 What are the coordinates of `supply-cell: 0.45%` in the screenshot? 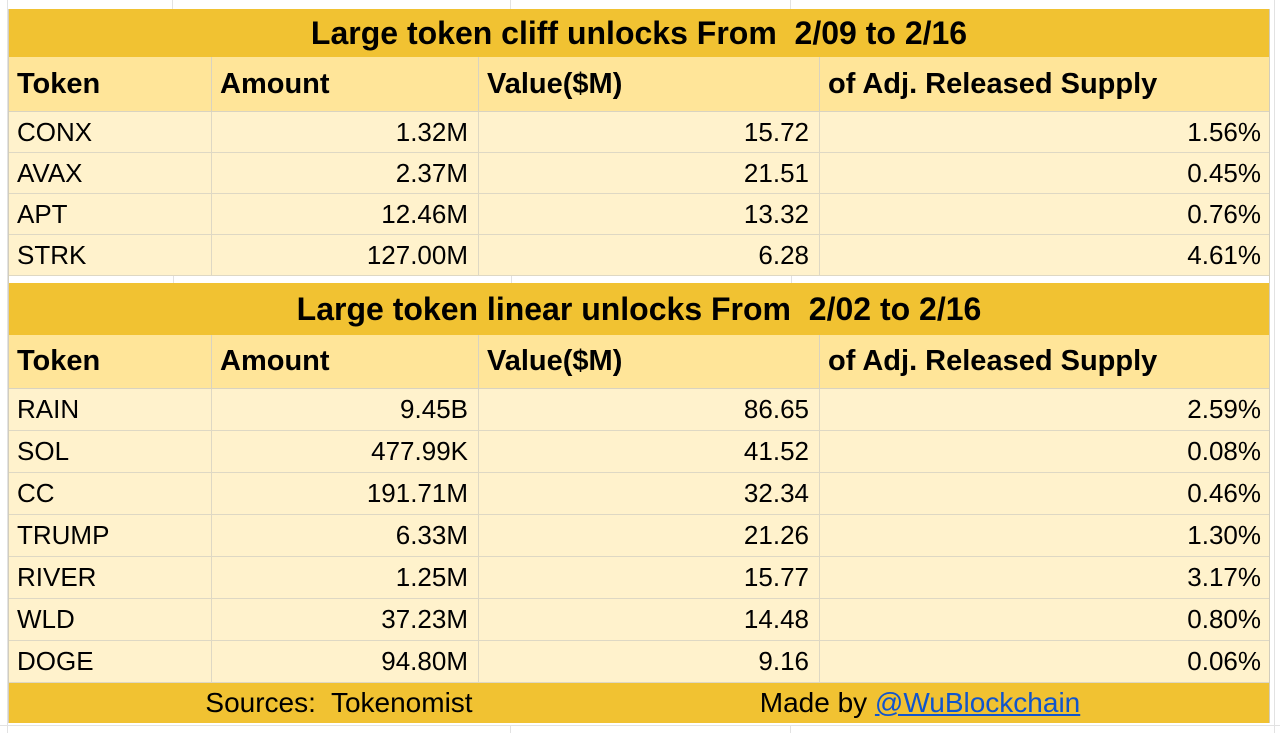 It's located at (1224, 172).